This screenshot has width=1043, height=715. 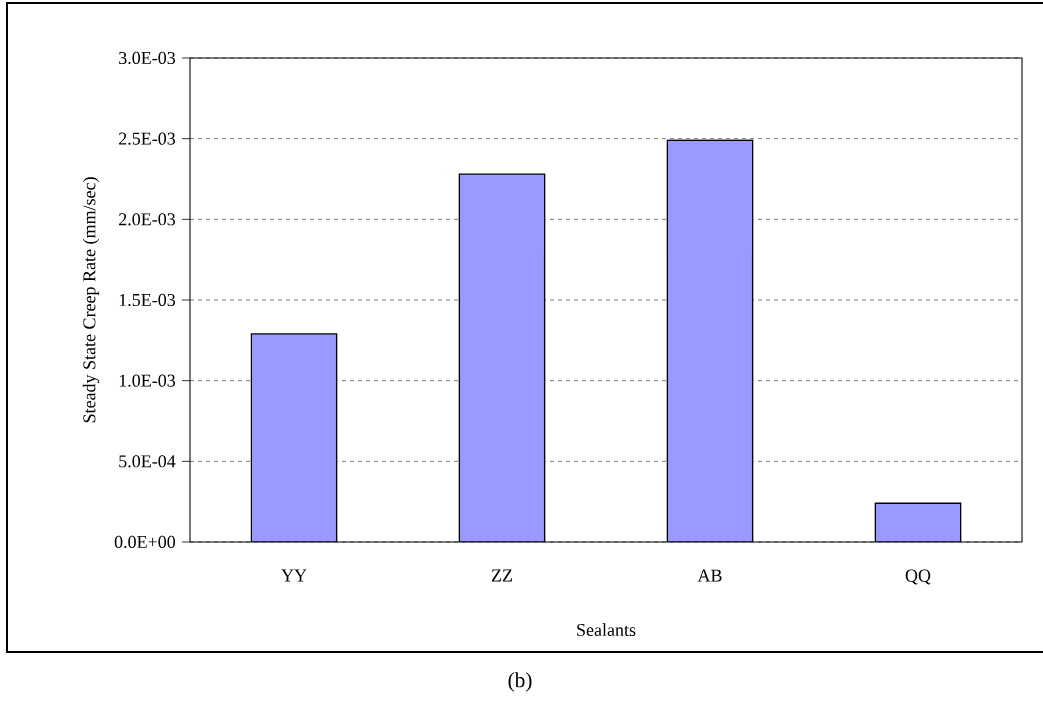 What do you see at coordinates (147, 58) in the screenshot?
I see `y-tick-label: 3.0E-03` at bounding box center [147, 58].